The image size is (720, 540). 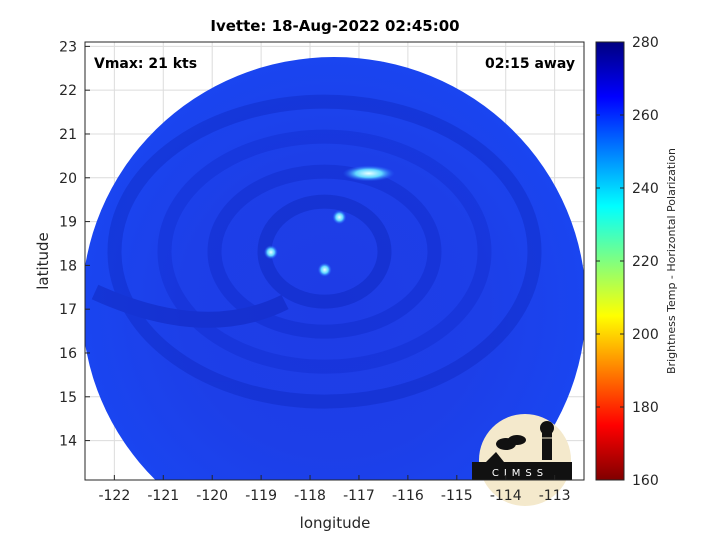 What do you see at coordinates (68, 310) in the screenshot?
I see `y-tick-label: 17` at bounding box center [68, 310].